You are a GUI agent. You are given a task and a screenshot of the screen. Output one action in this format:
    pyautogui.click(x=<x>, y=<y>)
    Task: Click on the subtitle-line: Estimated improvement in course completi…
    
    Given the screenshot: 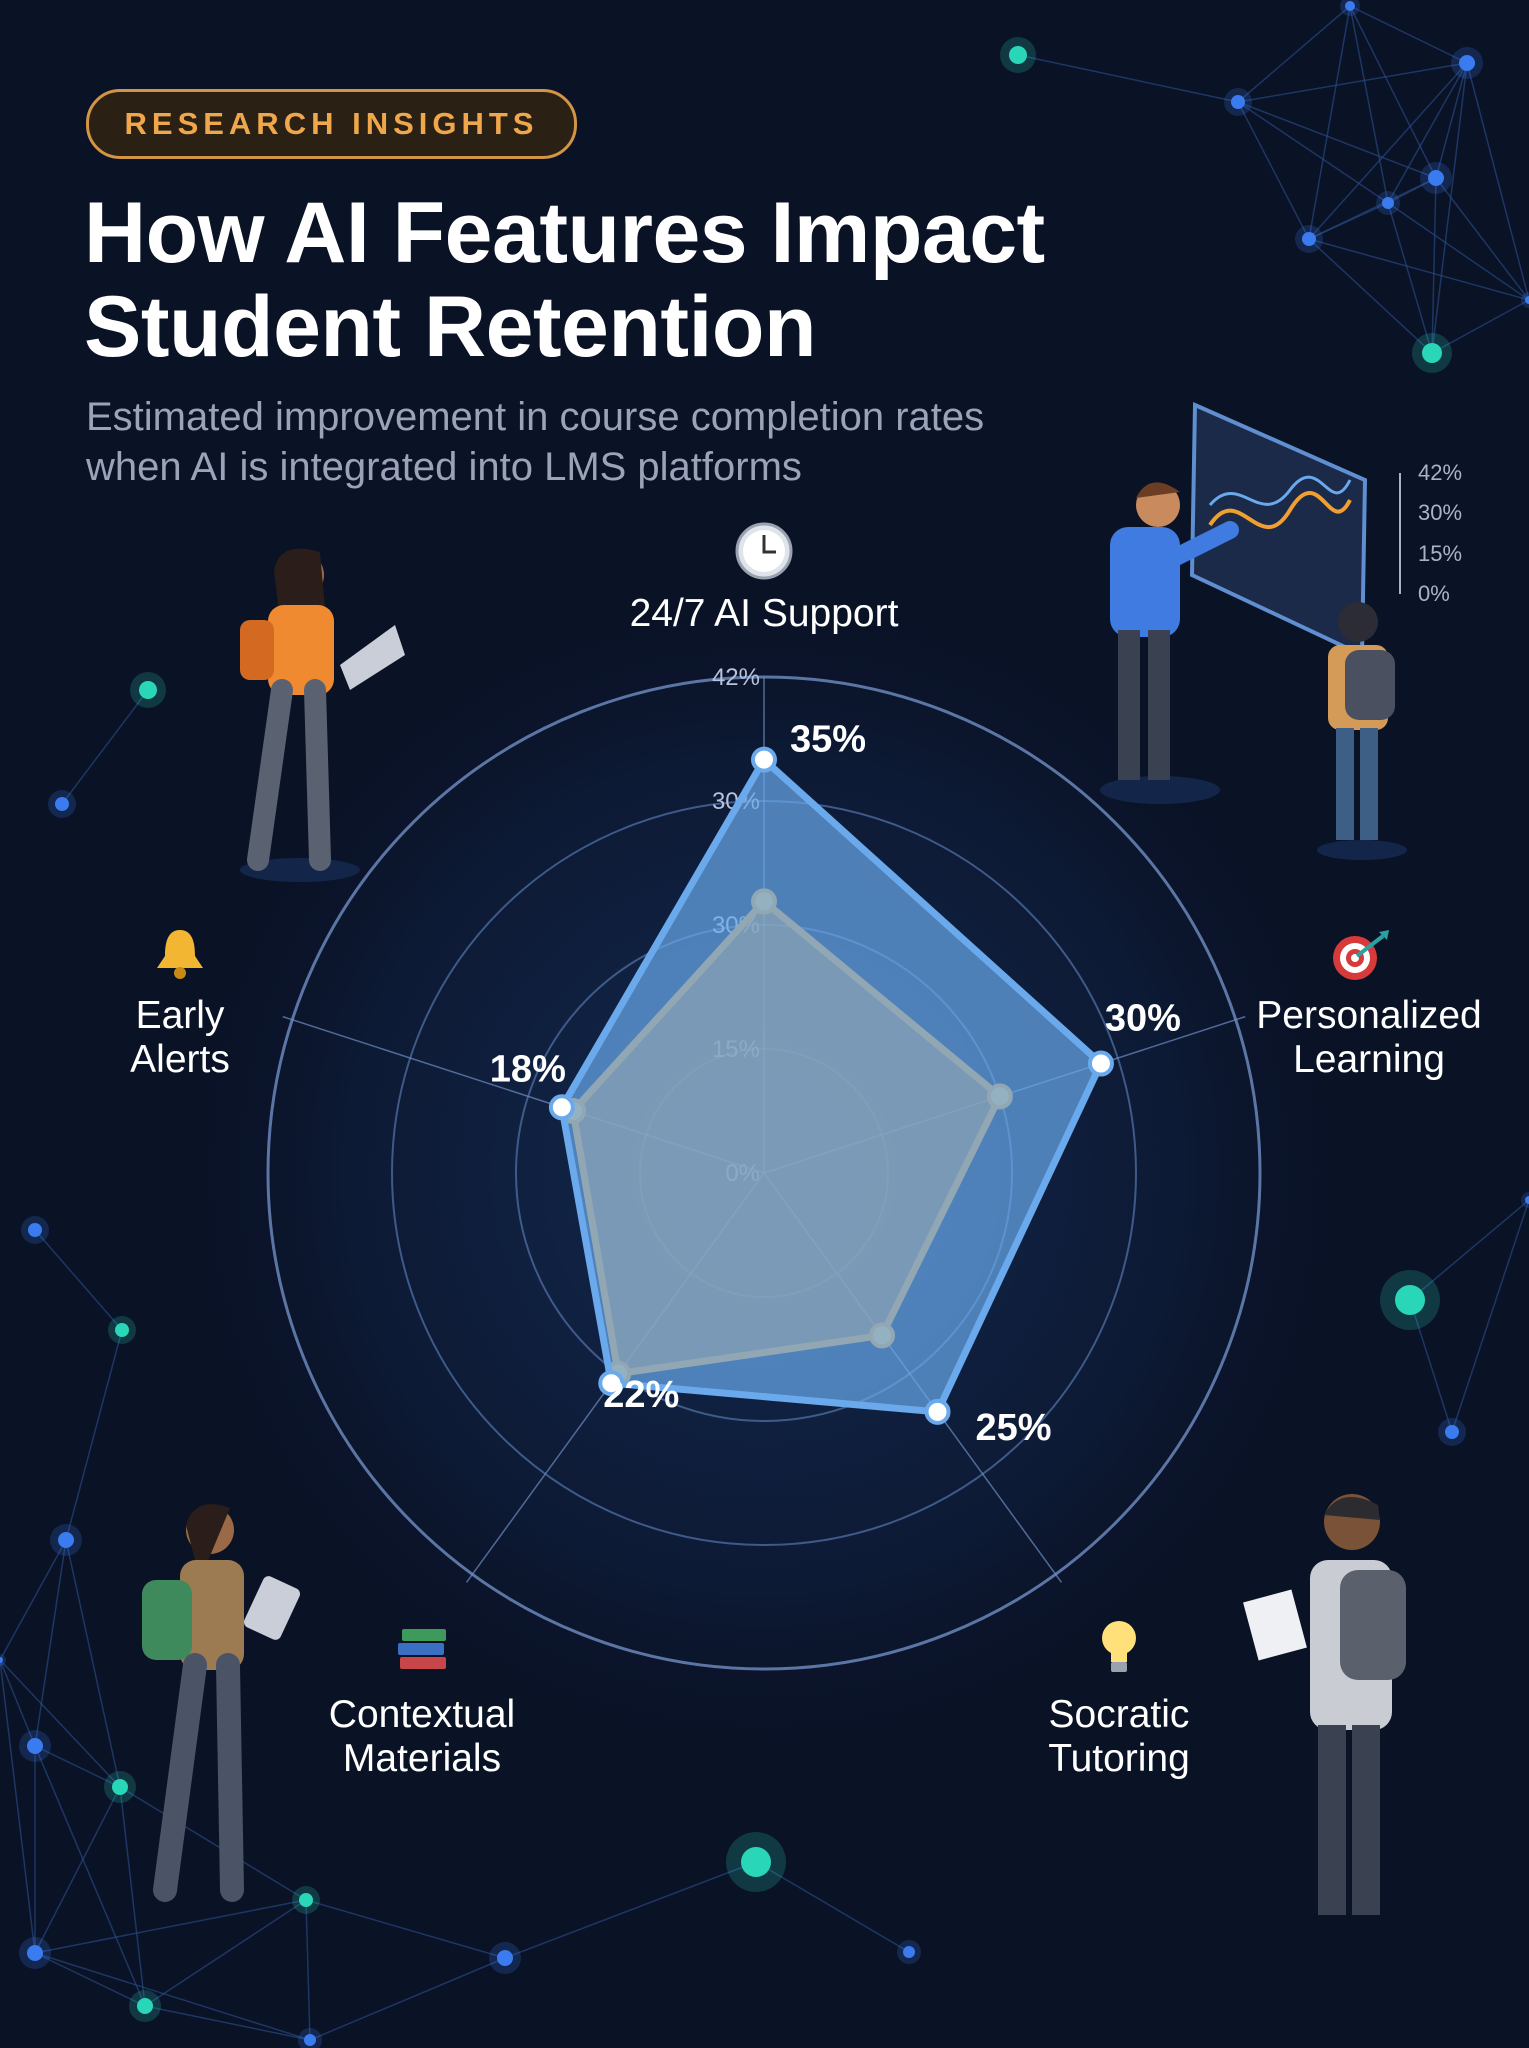 What is the action you would take?
    pyautogui.click(x=535, y=417)
    